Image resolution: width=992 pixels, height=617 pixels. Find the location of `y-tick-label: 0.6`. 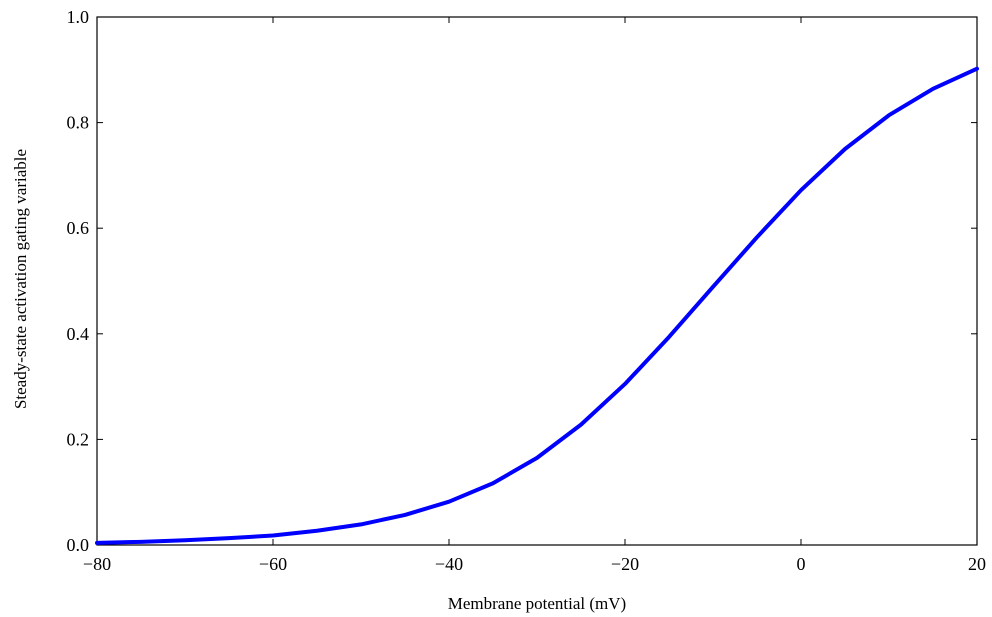

y-tick-label: 0.6 is located at coordinates (78, 228).